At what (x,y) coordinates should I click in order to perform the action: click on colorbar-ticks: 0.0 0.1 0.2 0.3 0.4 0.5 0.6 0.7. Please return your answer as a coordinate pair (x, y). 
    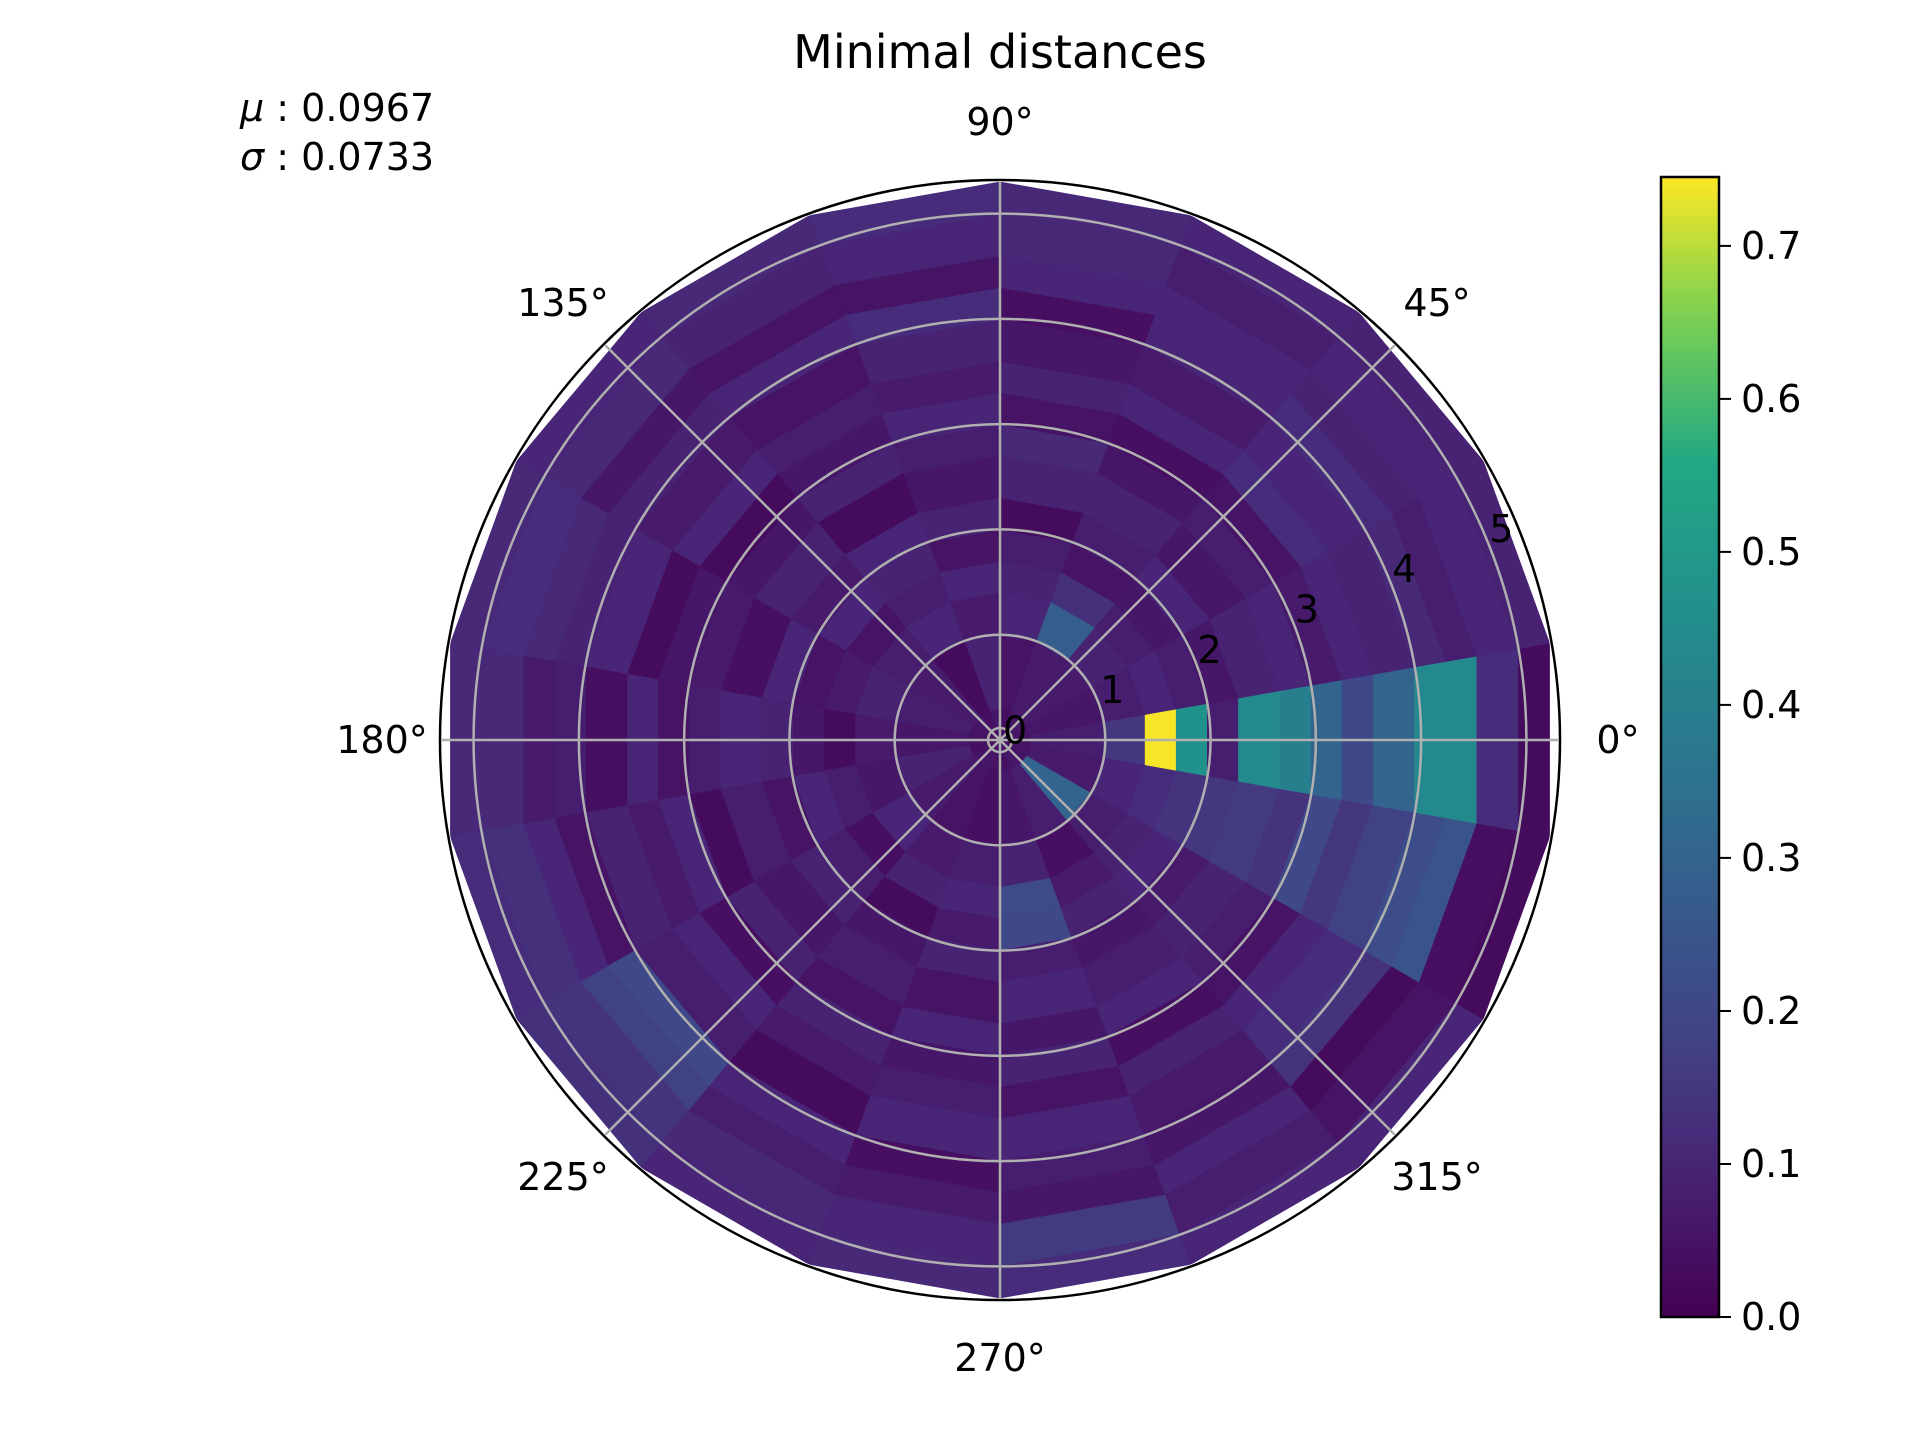
    Looking at the image, I should click on (1760, 781).